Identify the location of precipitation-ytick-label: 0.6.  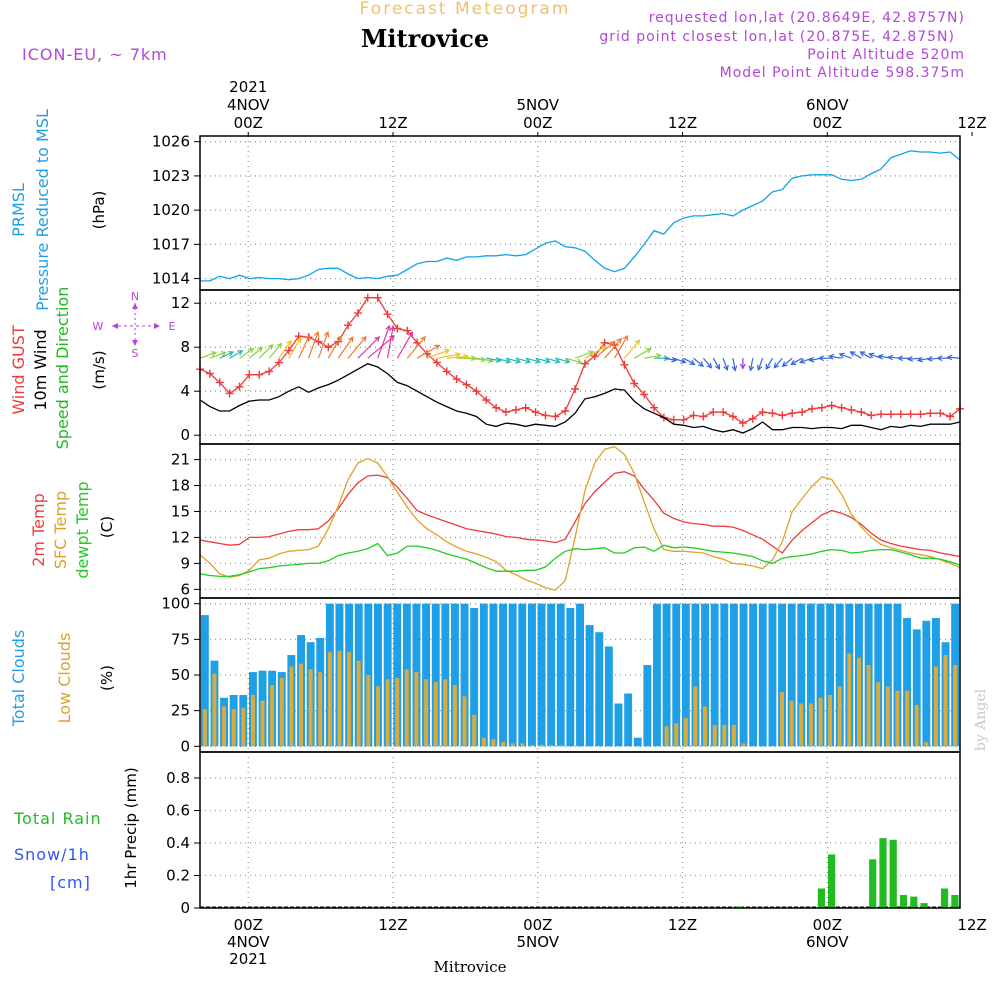
(178, 811).